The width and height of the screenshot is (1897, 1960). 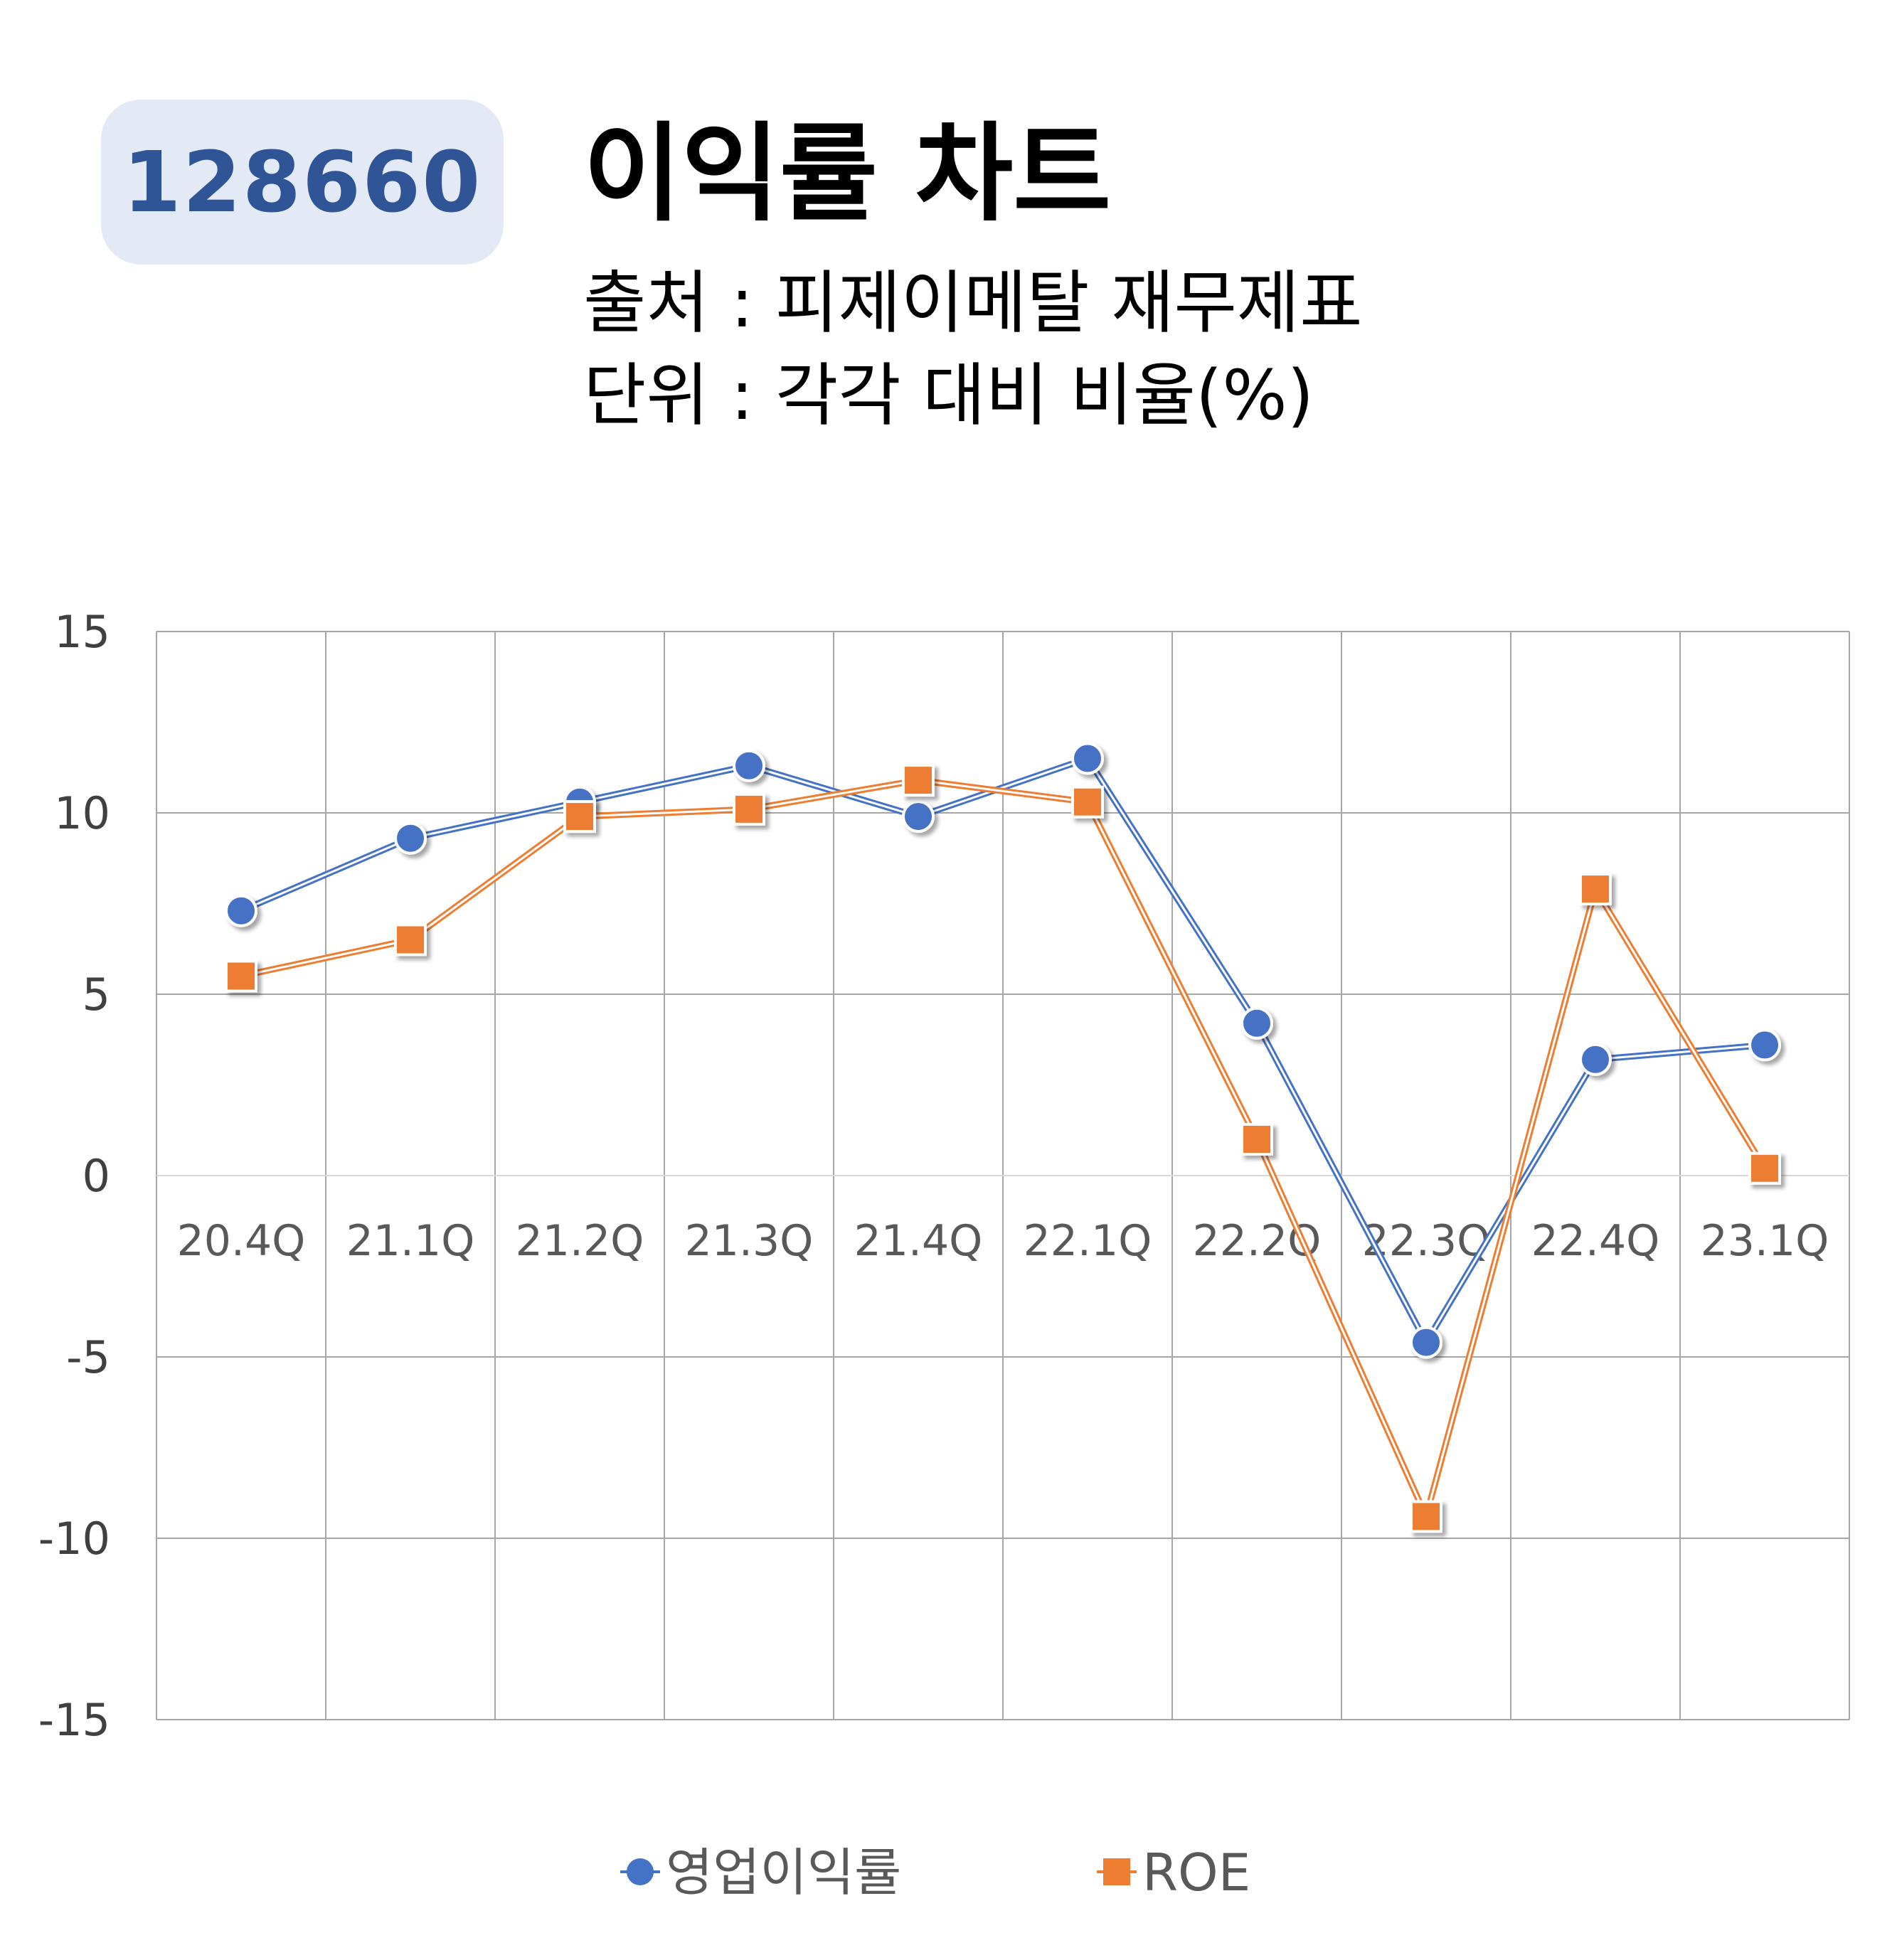 What do you see at coordinates (82, 813) in the screenshot?
I see `y-tick-label: 10` at bounding box center [82, 813].